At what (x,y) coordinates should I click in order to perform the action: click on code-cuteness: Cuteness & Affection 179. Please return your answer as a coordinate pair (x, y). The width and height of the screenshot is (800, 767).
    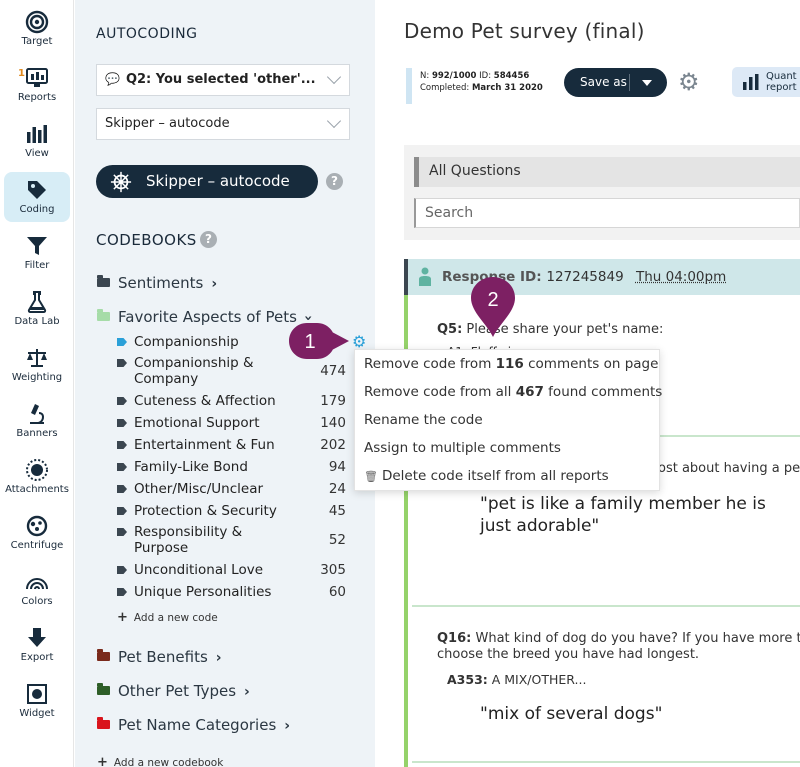
    Looking at the image, I should click on (233, 401).